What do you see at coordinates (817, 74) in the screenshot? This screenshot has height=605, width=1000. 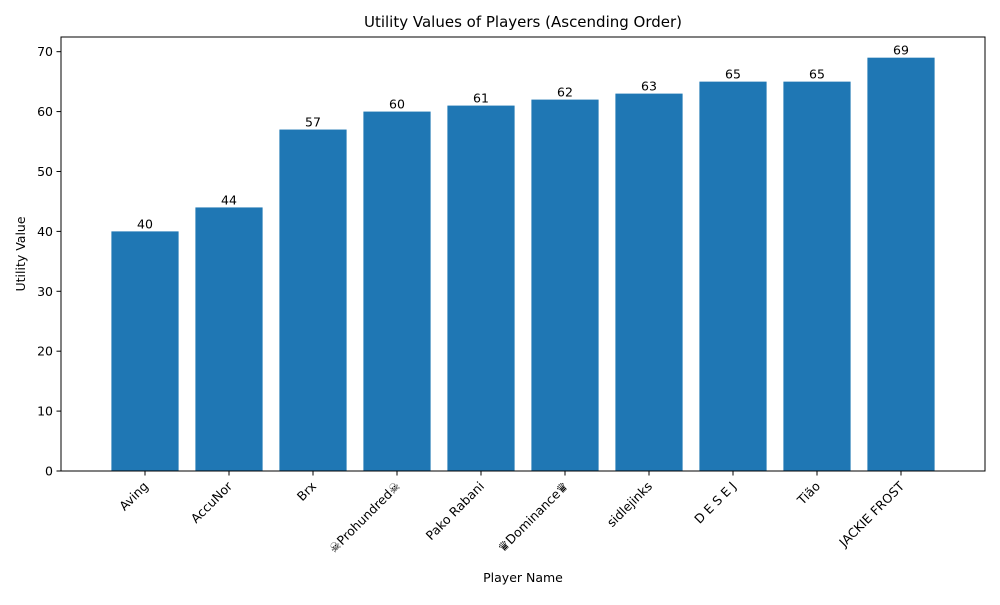 I see `bar-value-label-8: 65` at bounding box center [817, 74].